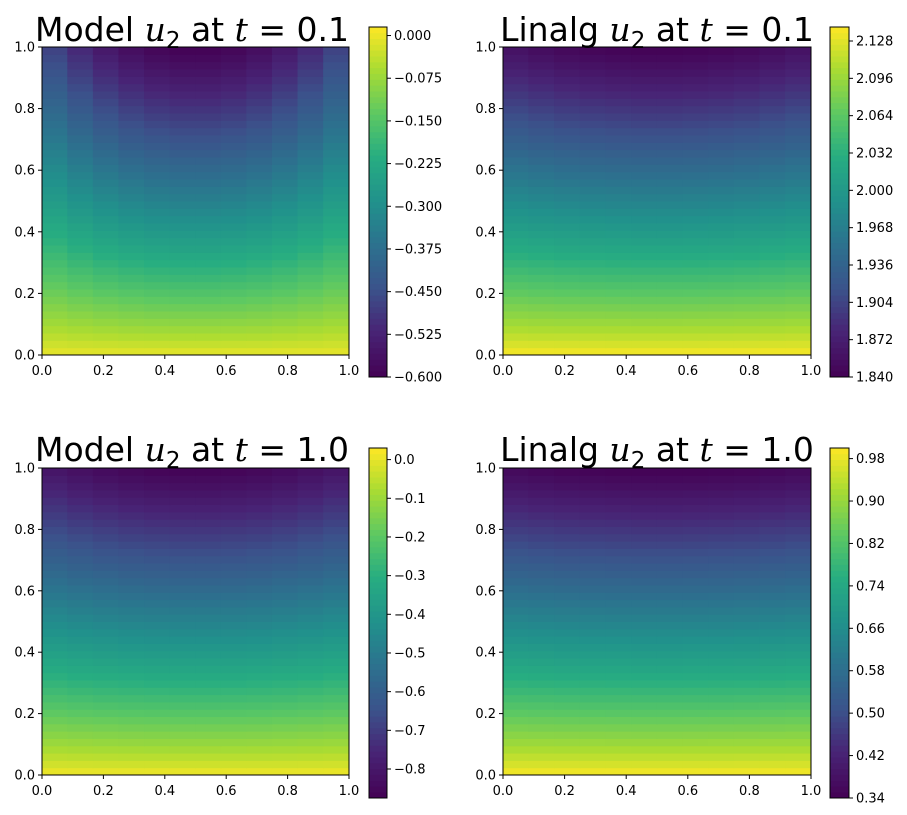 The image size is (907, 815). I want to click on x-tick-label: 1.0, so click(811, 791).